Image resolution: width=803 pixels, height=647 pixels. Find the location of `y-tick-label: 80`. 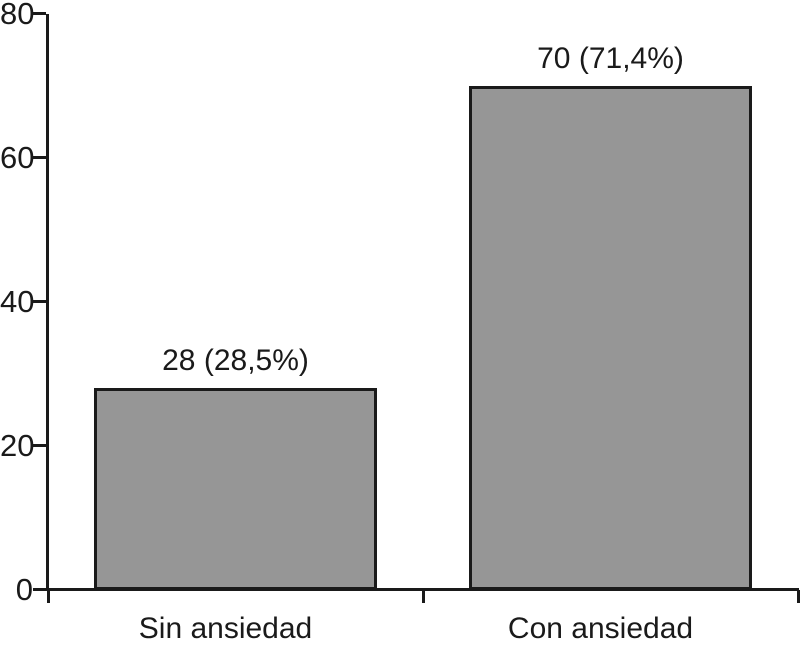

y-tick-label: 80 is located at coordinates (17, 15).